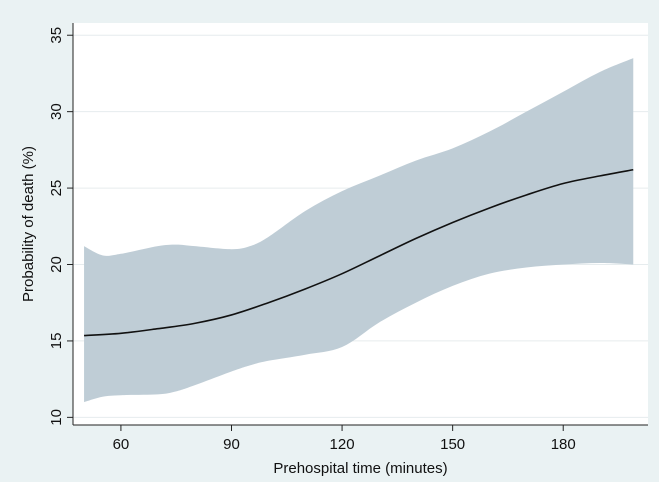 This screenshot has width=659, height=482. What do you see at coordinates (56, 264) in the screenshot?
I see `y-tick-label: 20` at bounding box center [56, 264].